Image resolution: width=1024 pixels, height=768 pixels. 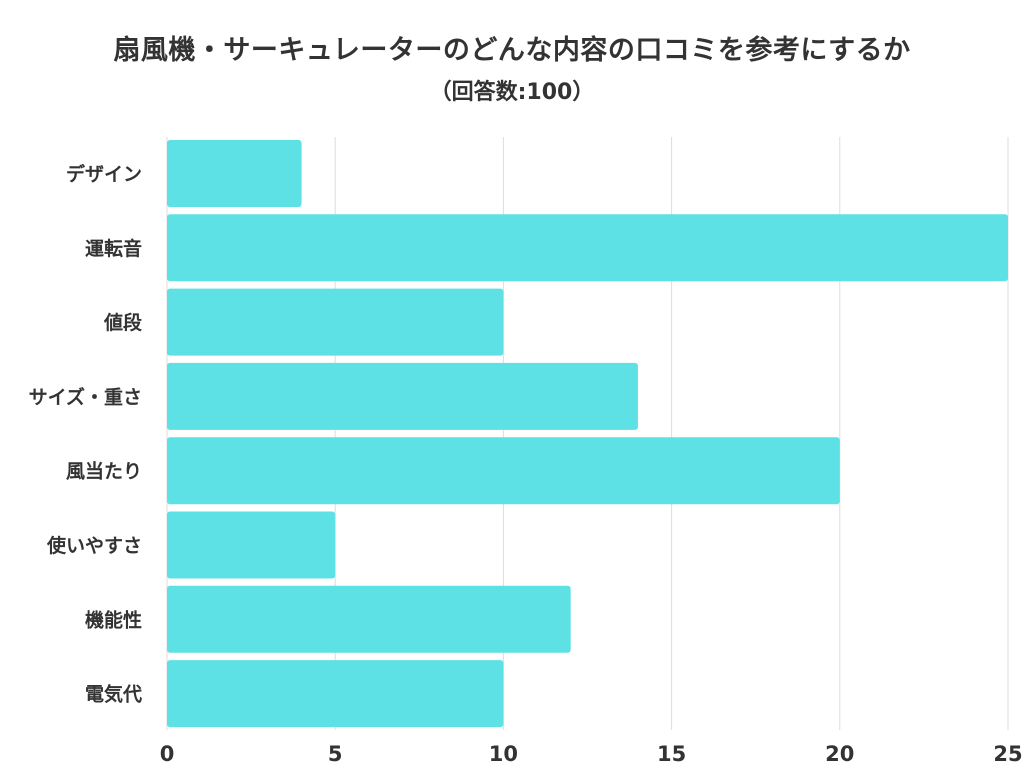 I want to click on x-tick-label: 5, so click(x=335, y=754).